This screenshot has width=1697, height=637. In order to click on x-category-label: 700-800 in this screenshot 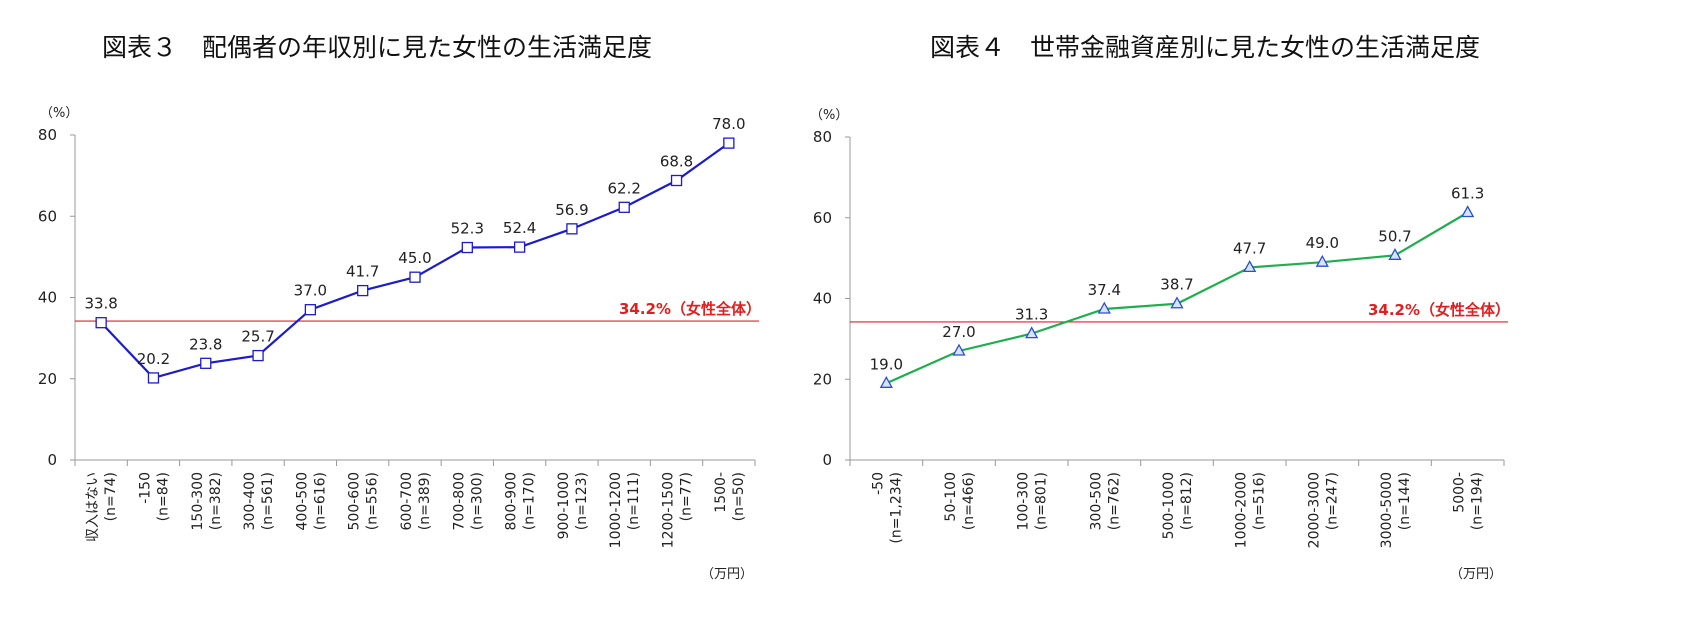, I will do `click(459, 501)`.